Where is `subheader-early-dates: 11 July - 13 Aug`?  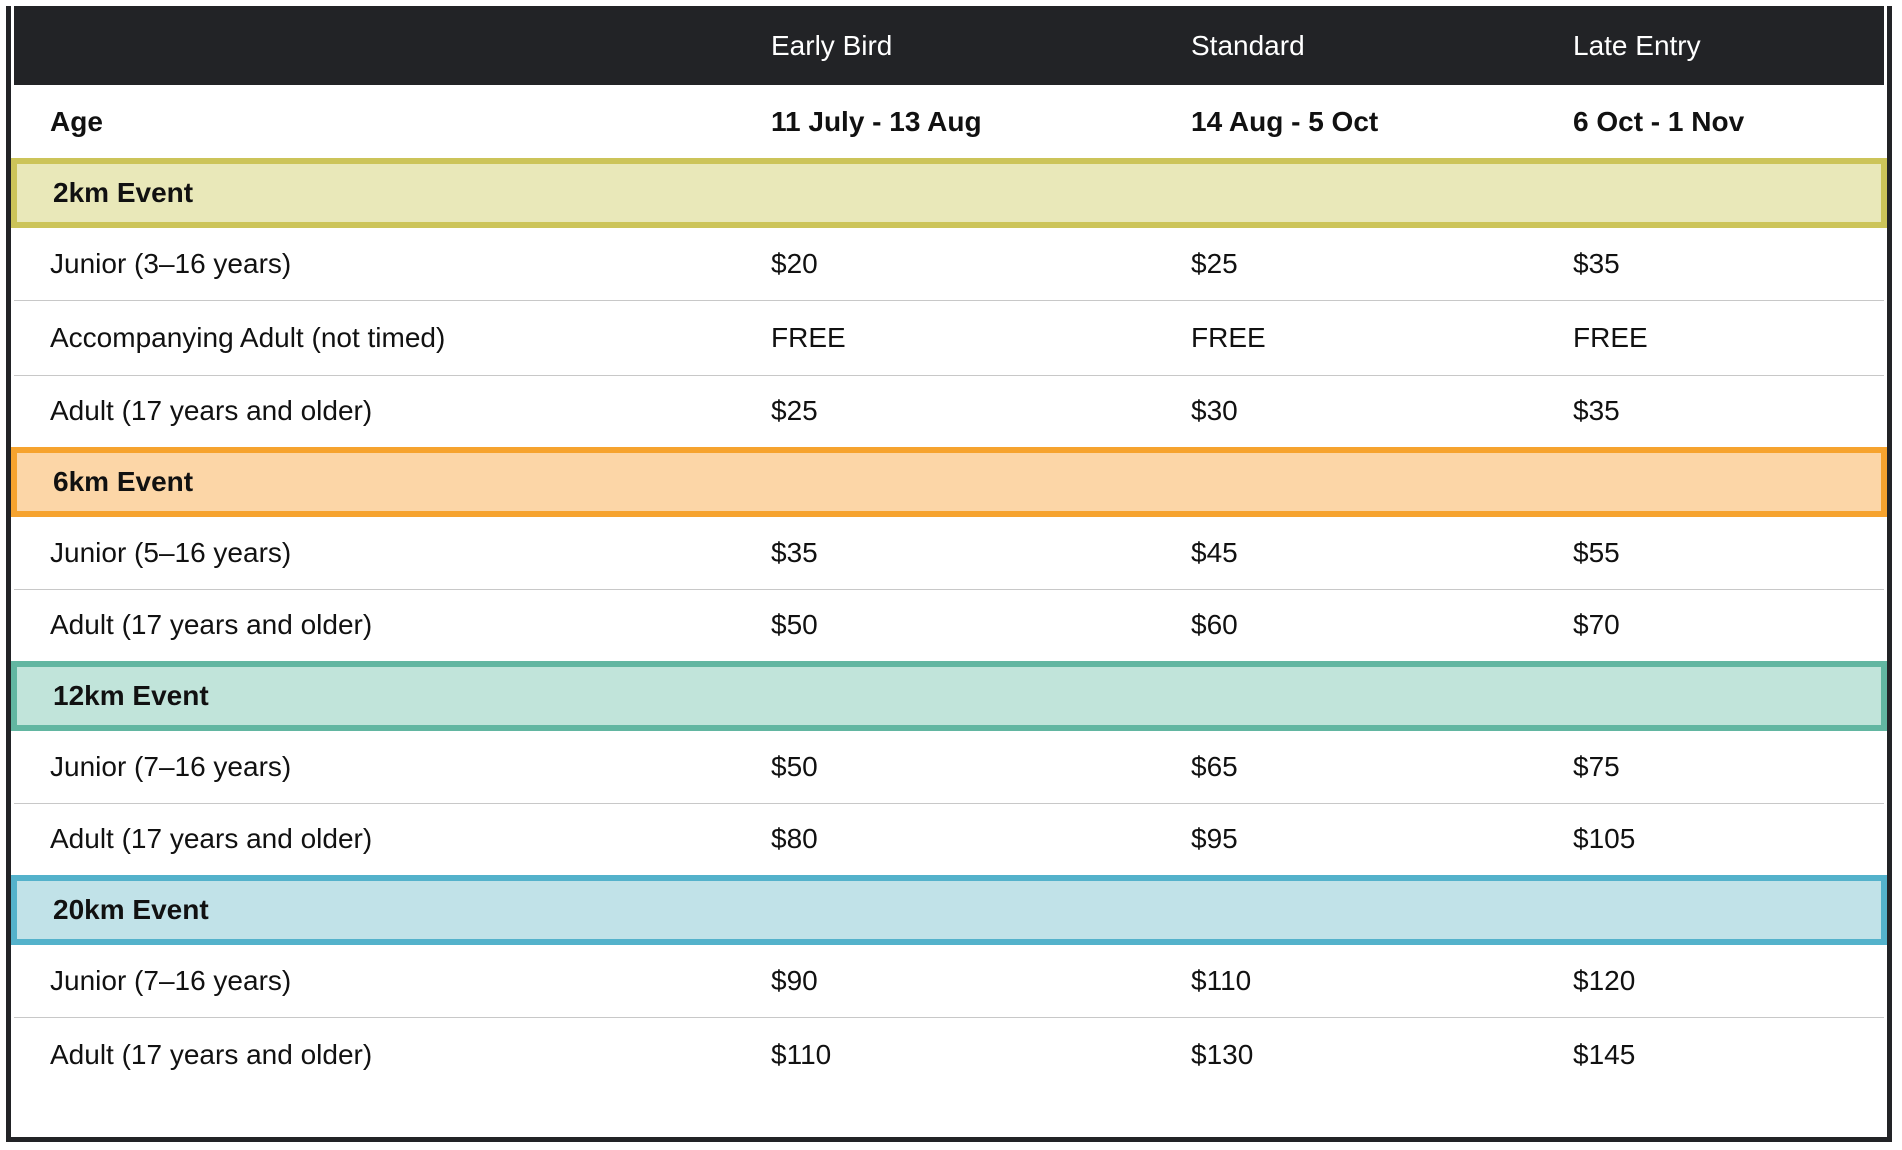
subheader-early-dates: 11 July - 13 Aug is located at coordinates (876, 121).